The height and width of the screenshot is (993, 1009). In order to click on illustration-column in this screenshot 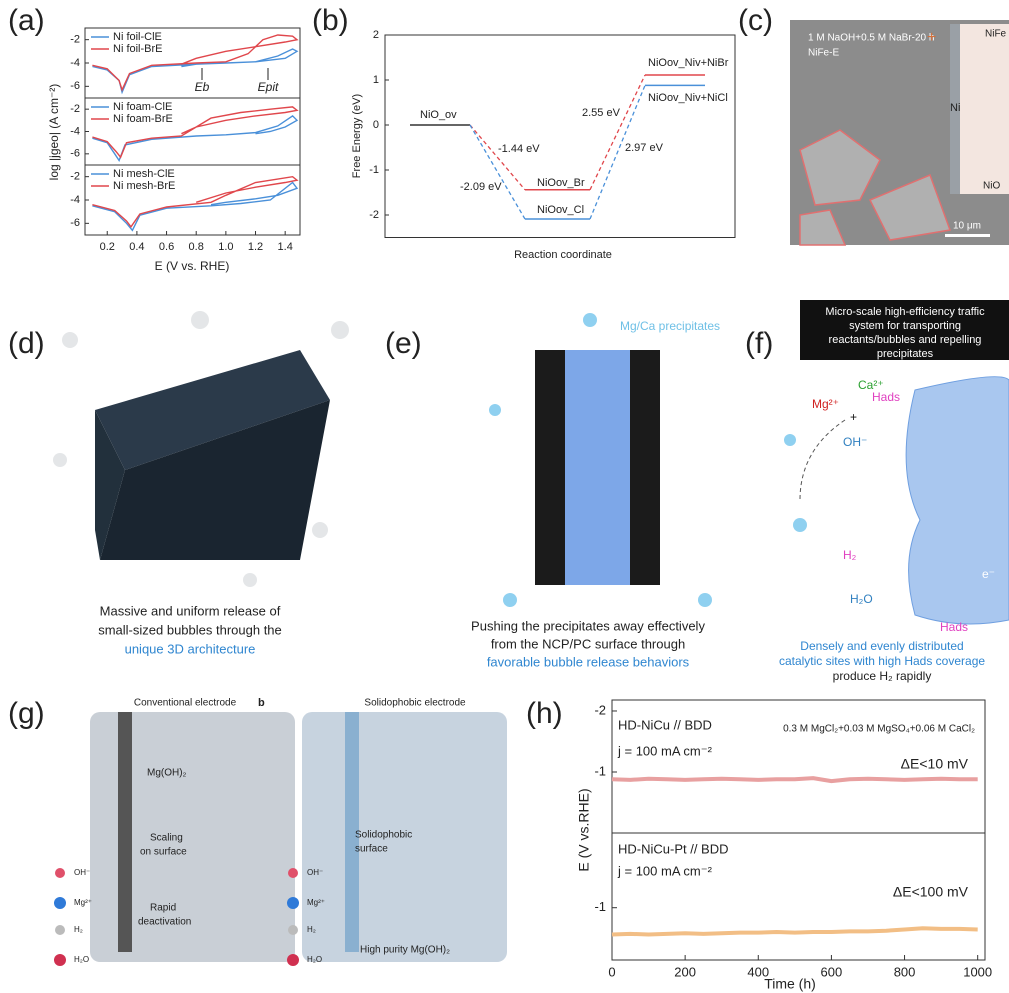, I will do `click(600, 460)`.